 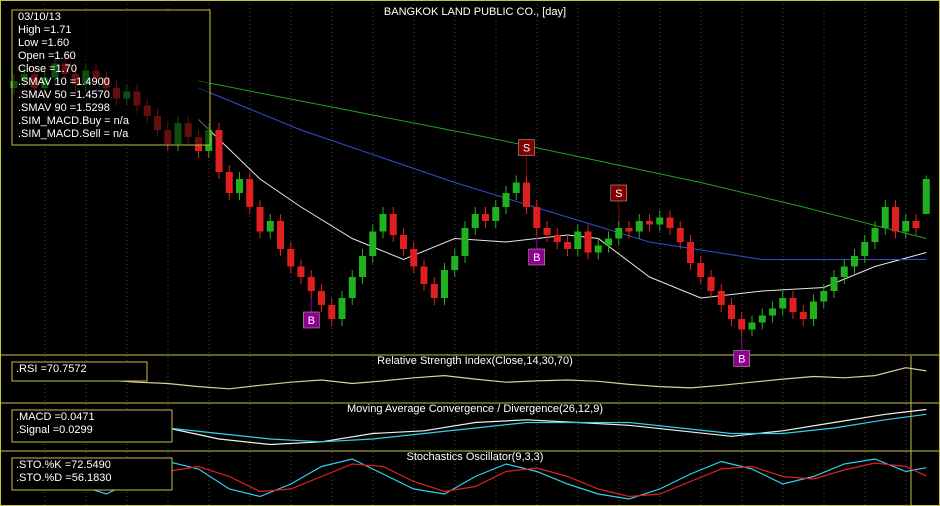 What do you see at coordinates (475, 12) in the screenshot?
I see `chart-title: BANGKOK LAND PUBLIC CO., [day]` at bounding box center [475, 12].